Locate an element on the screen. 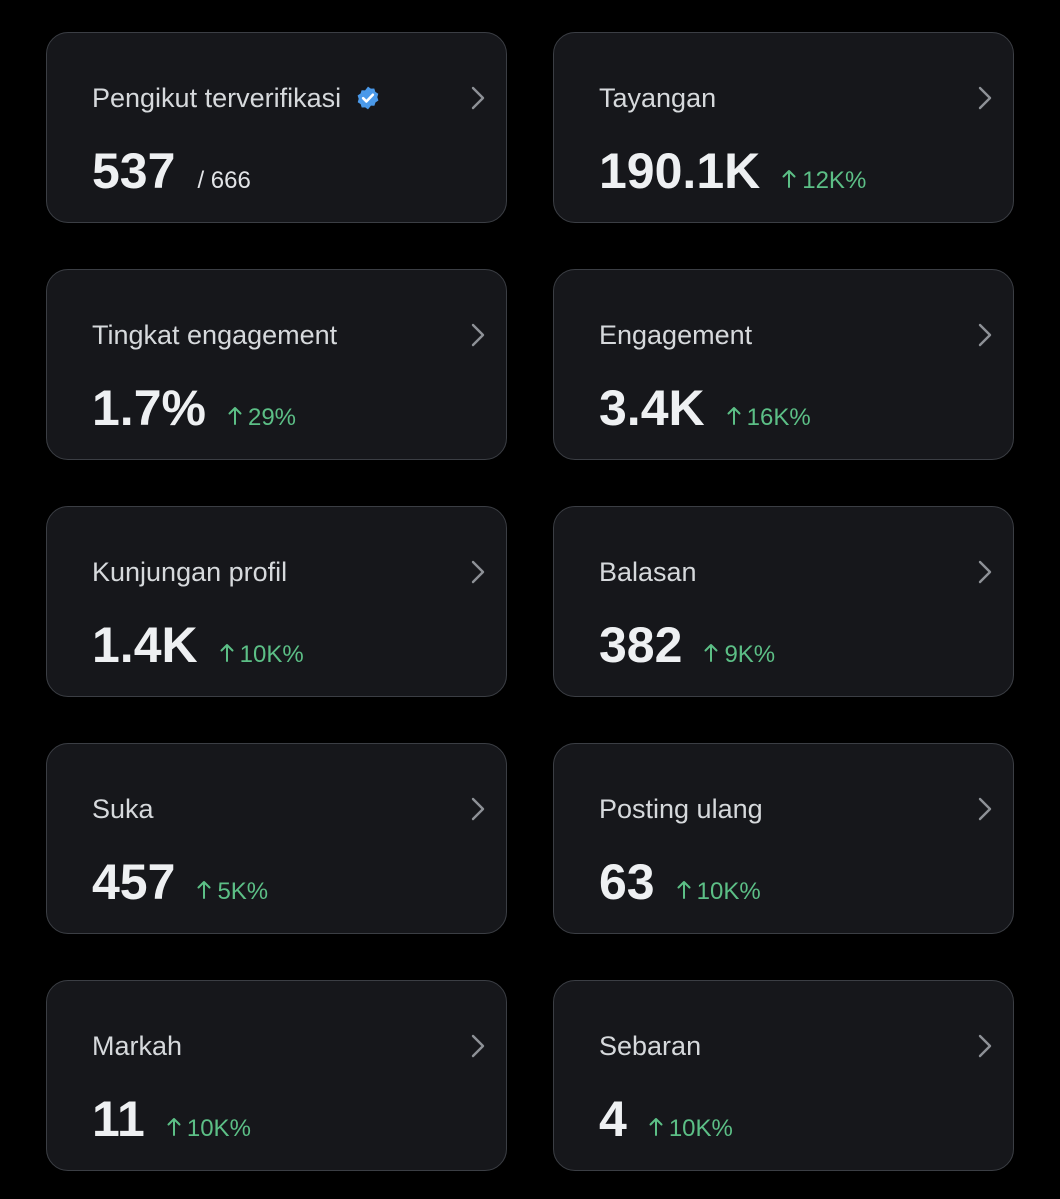 Image resolution: width=1060 pixels, height=1199 pixels. stat-card: Tingkat engagement 1.7% 29% is located at coordinates (276, 364).